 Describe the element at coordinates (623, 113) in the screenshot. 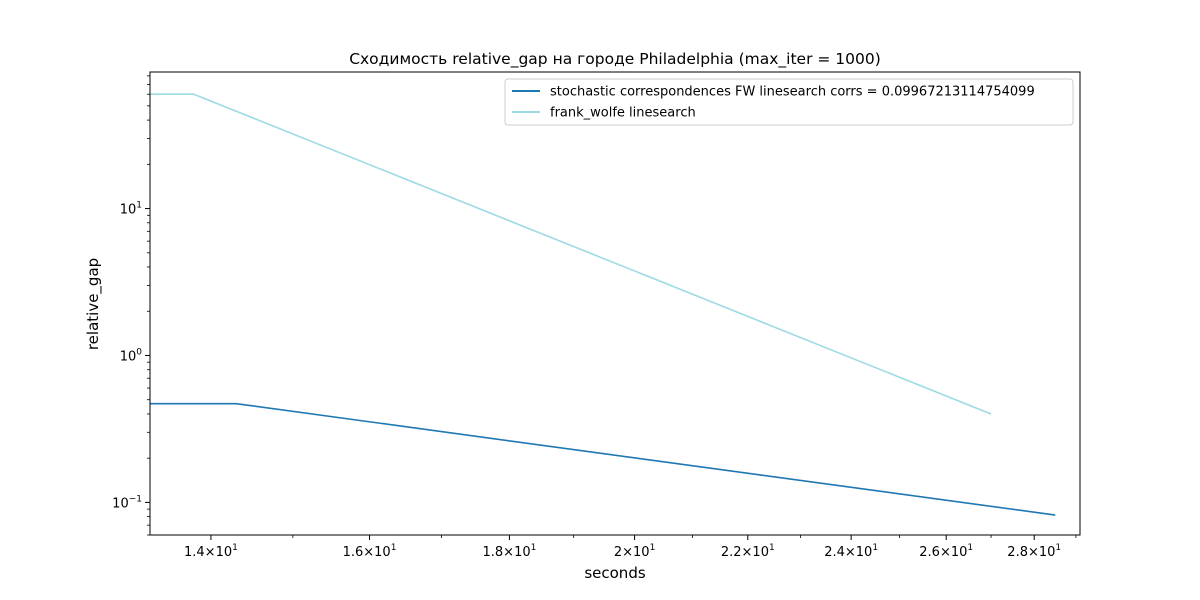

I see `legend-label-frank-wolfe: frank_wolfe linesearch` at that location.